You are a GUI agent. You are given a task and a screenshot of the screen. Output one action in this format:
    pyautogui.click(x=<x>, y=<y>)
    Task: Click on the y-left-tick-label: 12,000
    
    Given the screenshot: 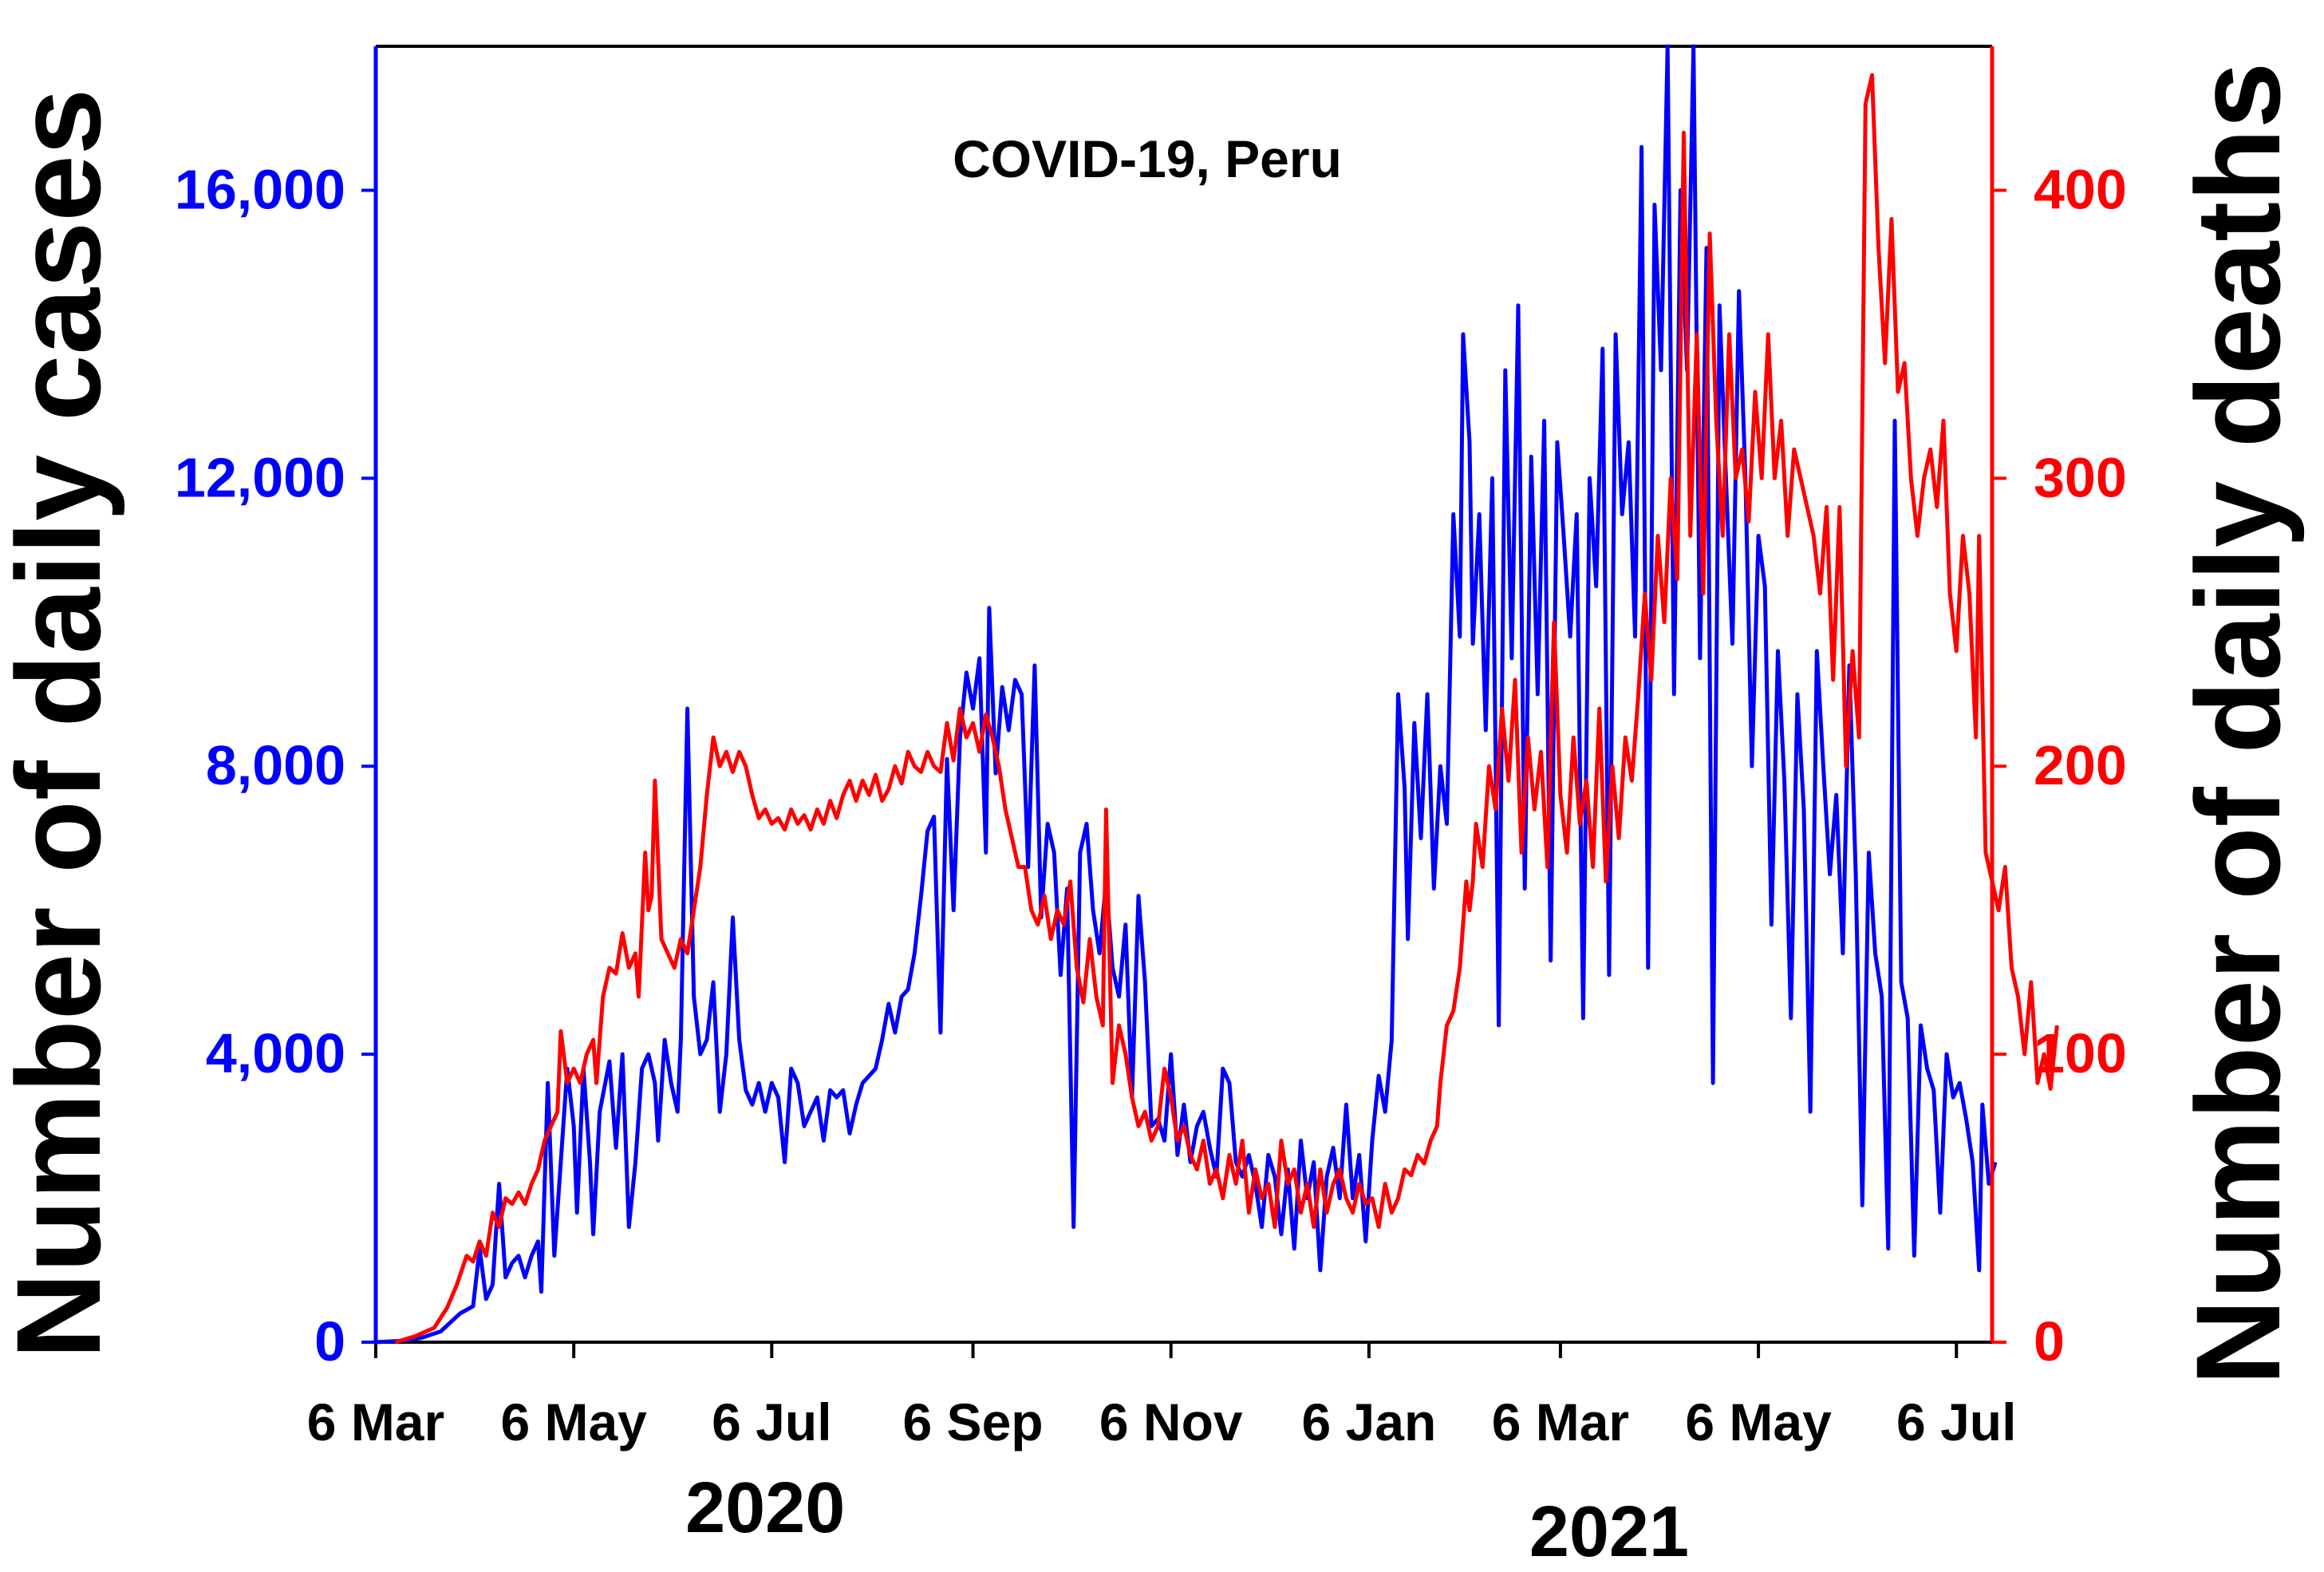 What is the action you would take?
    pyautogui.click(x=260, y=477)
    